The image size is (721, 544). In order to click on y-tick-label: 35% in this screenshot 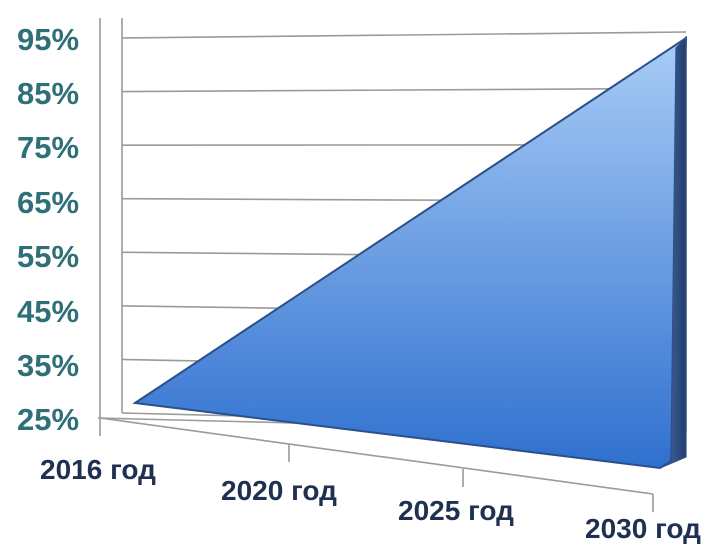, I will do `click(48, 365)`.